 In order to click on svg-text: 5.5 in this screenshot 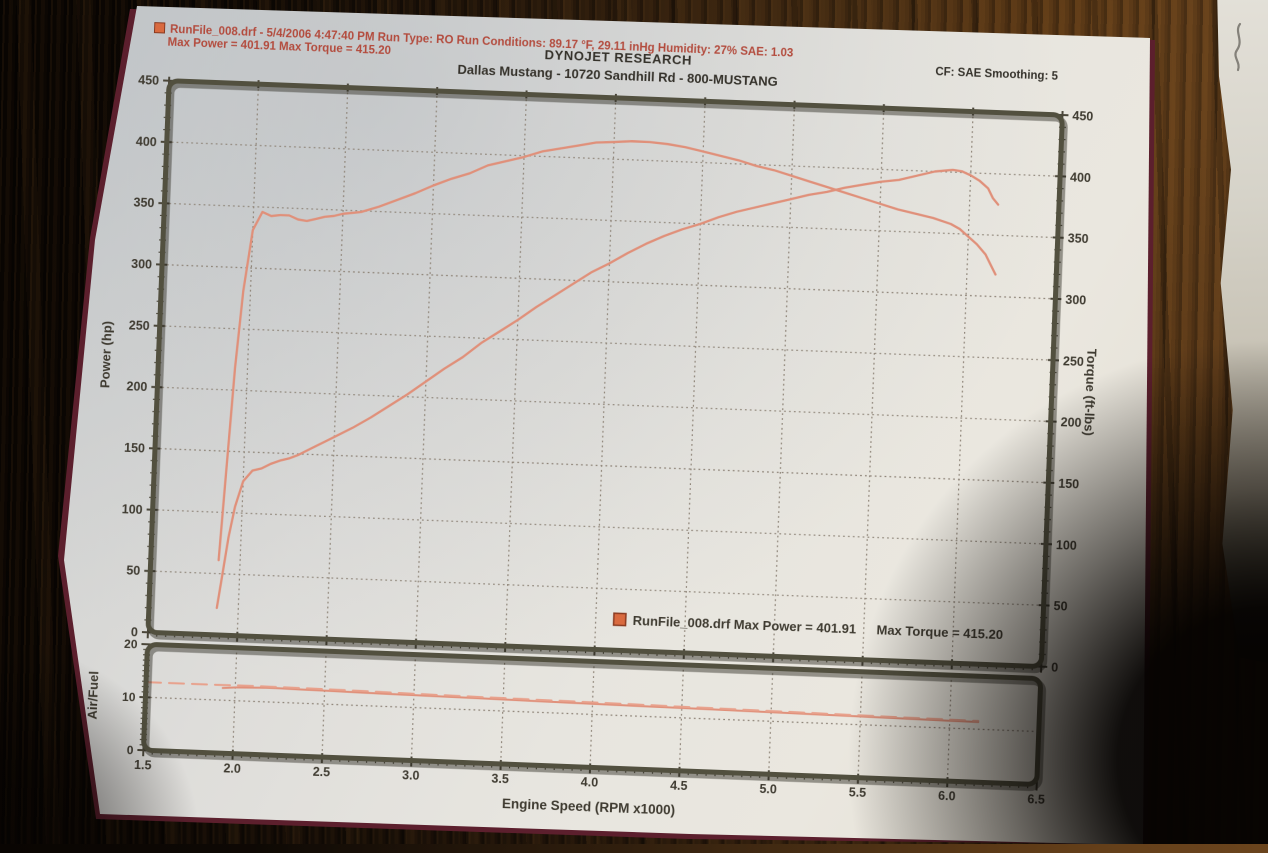, I will do `click(858, 792)`.